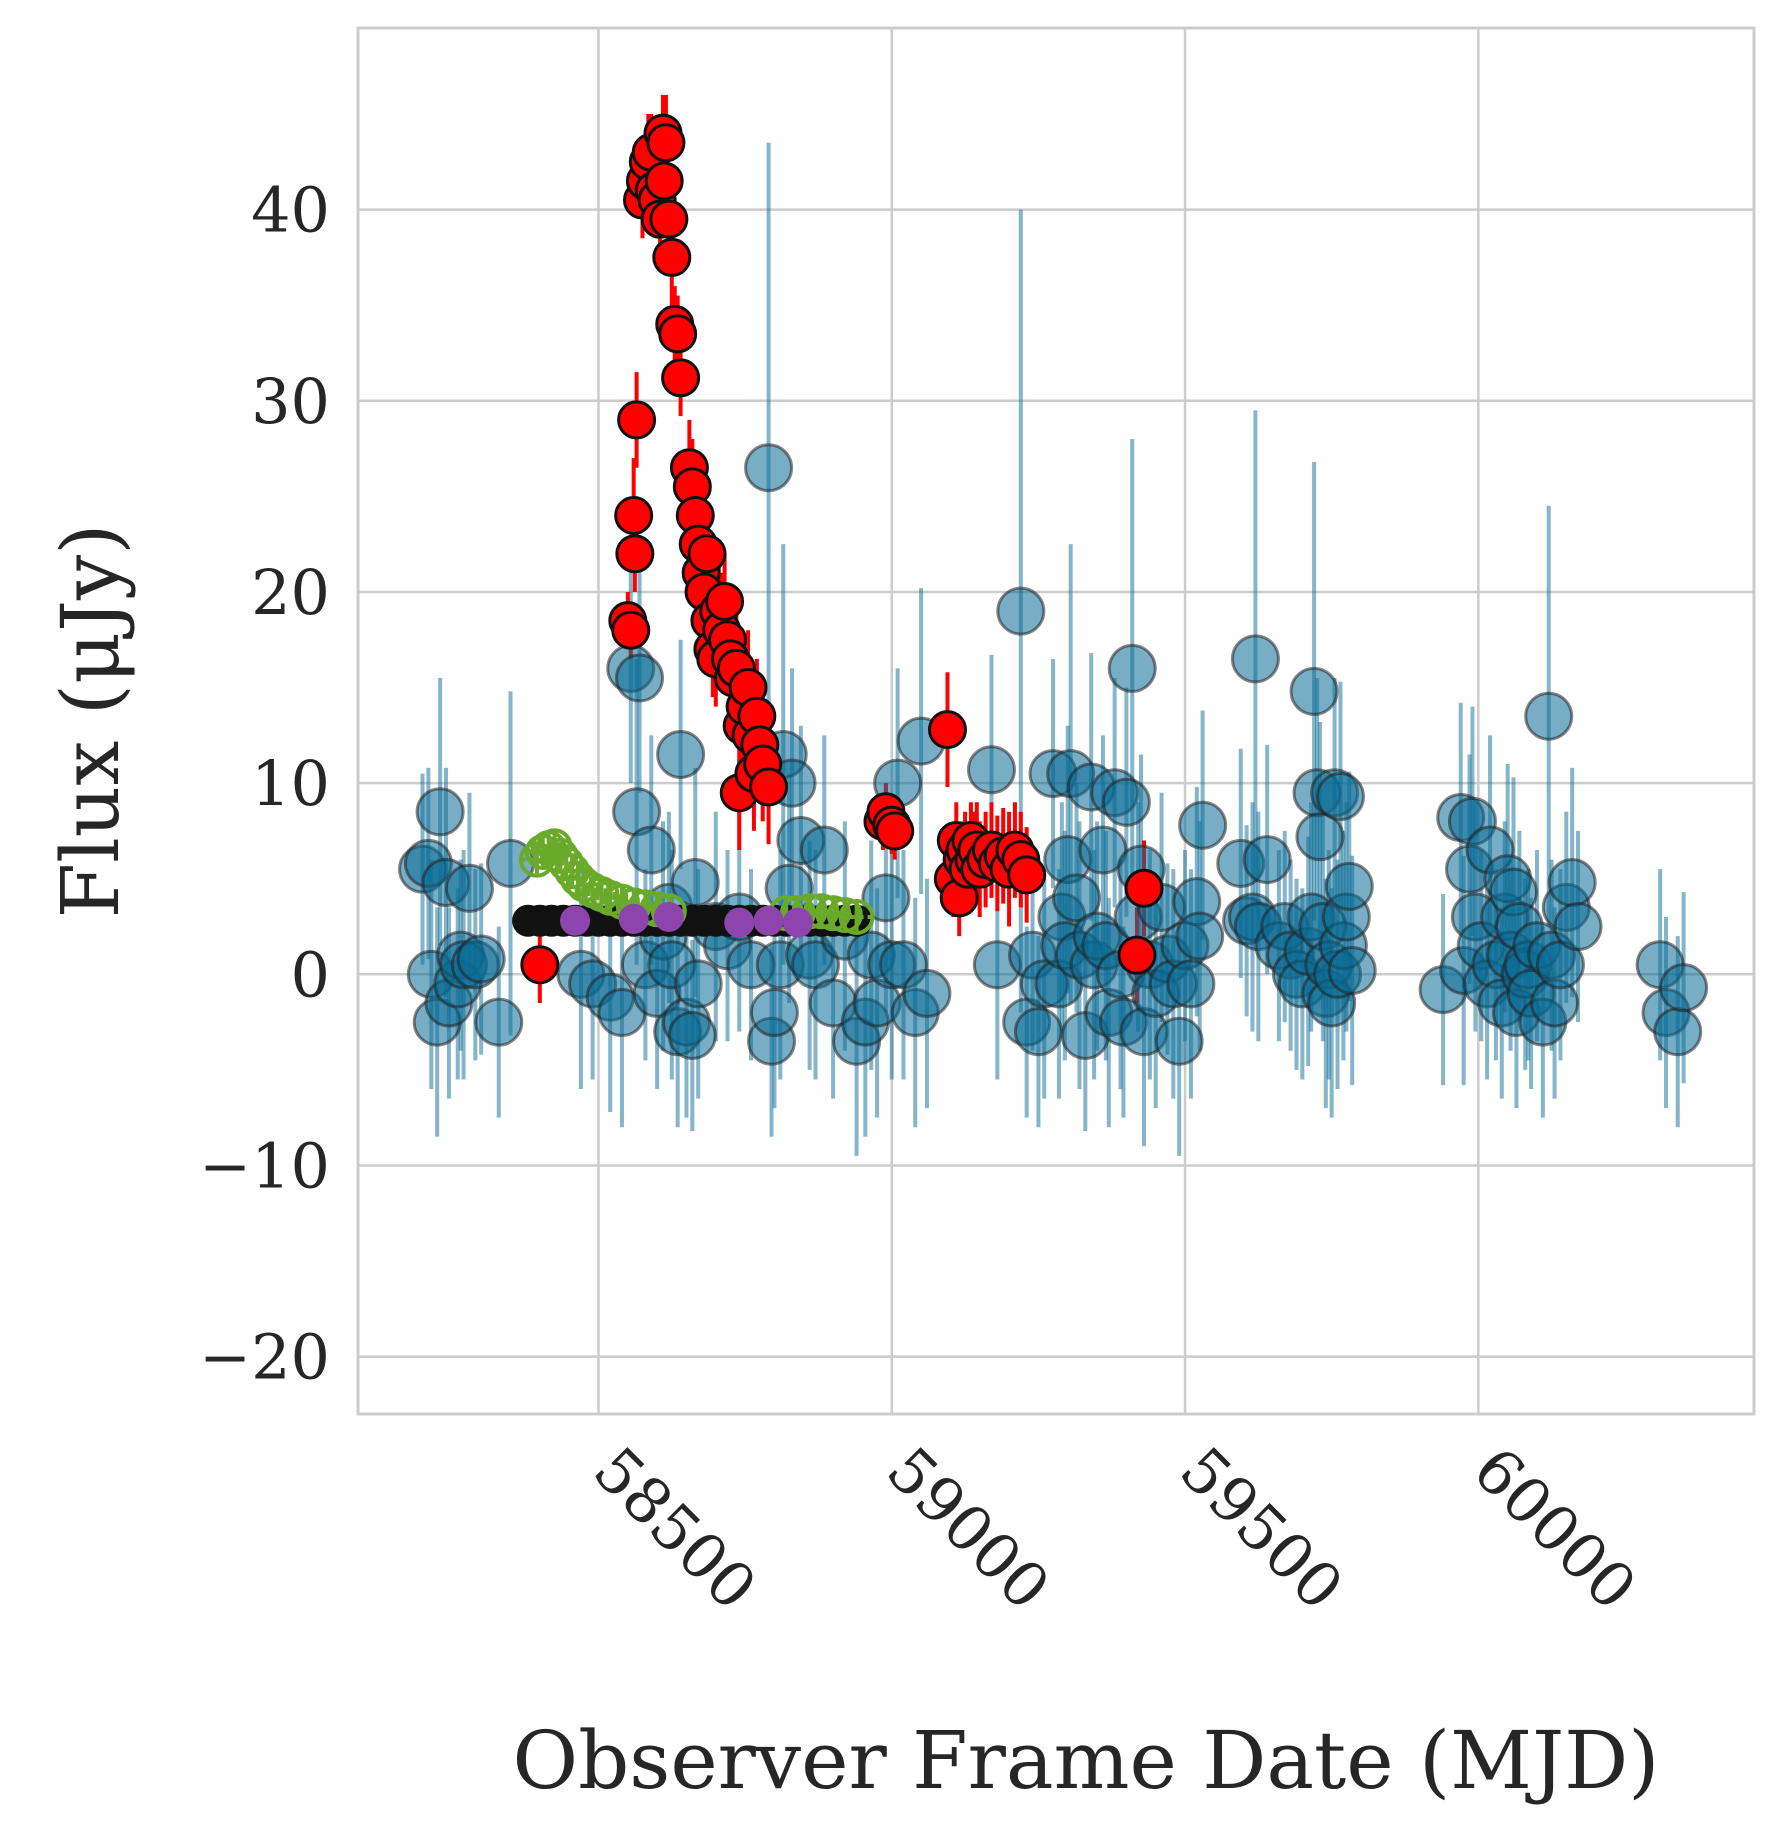 This screenshot has width=1783, height=1837. Describe the element at coordinates (264, 1357) in the screenshot. I see `y-tick-label: −20` at that location.